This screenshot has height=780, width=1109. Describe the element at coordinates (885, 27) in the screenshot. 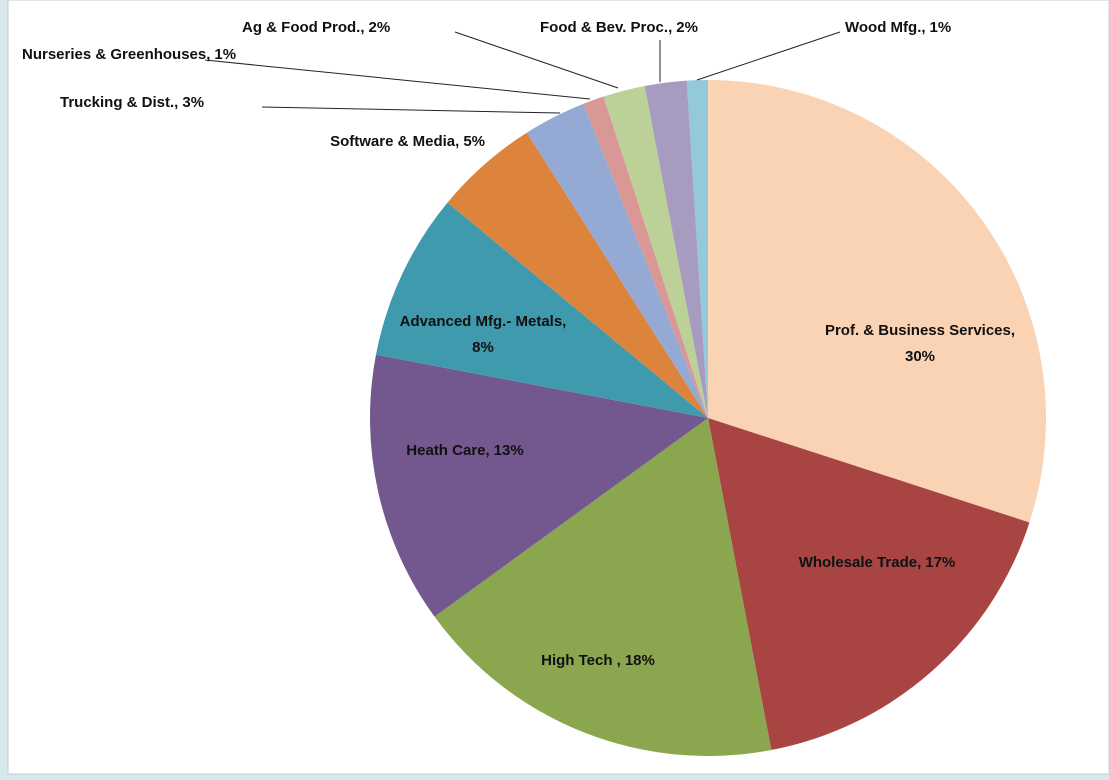

I see `label-category: Wood Mfg.,` at that location.